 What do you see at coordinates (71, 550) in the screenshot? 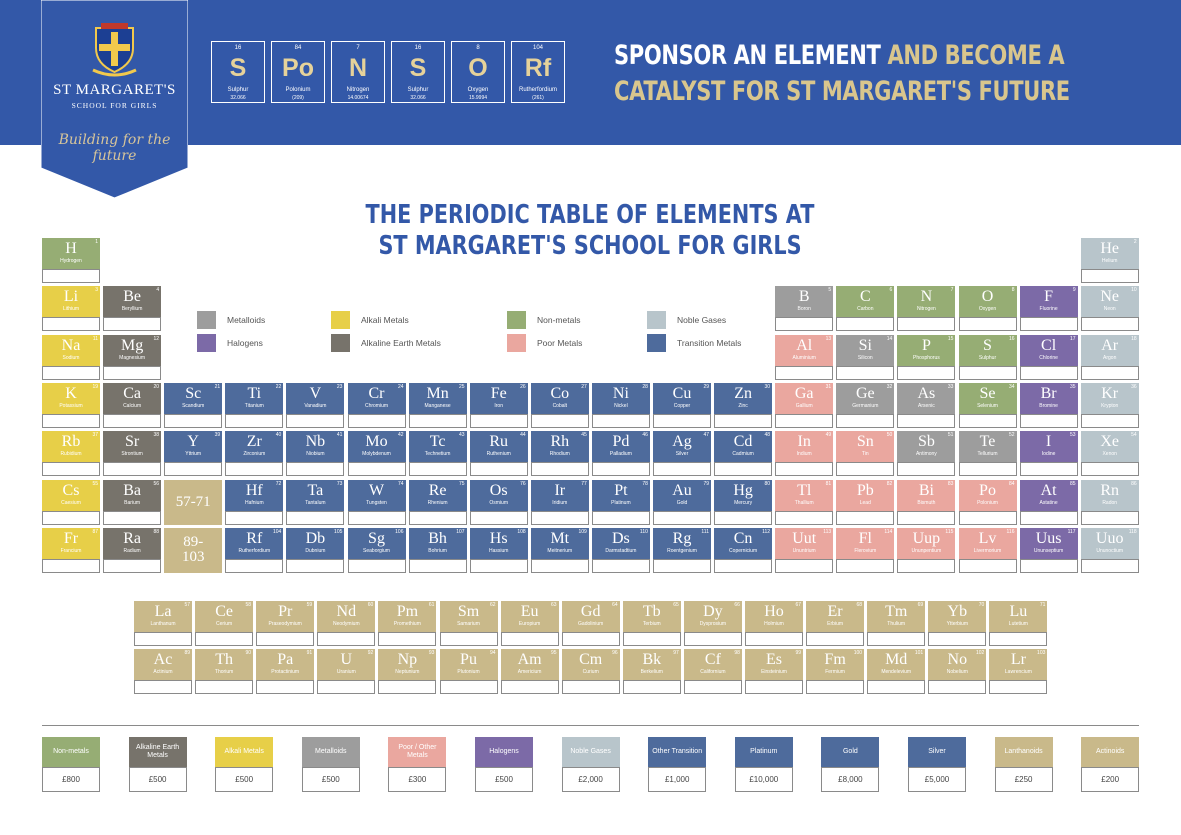
I see `element-fr: Fr Francium 87` at bounding box center [71, 550].